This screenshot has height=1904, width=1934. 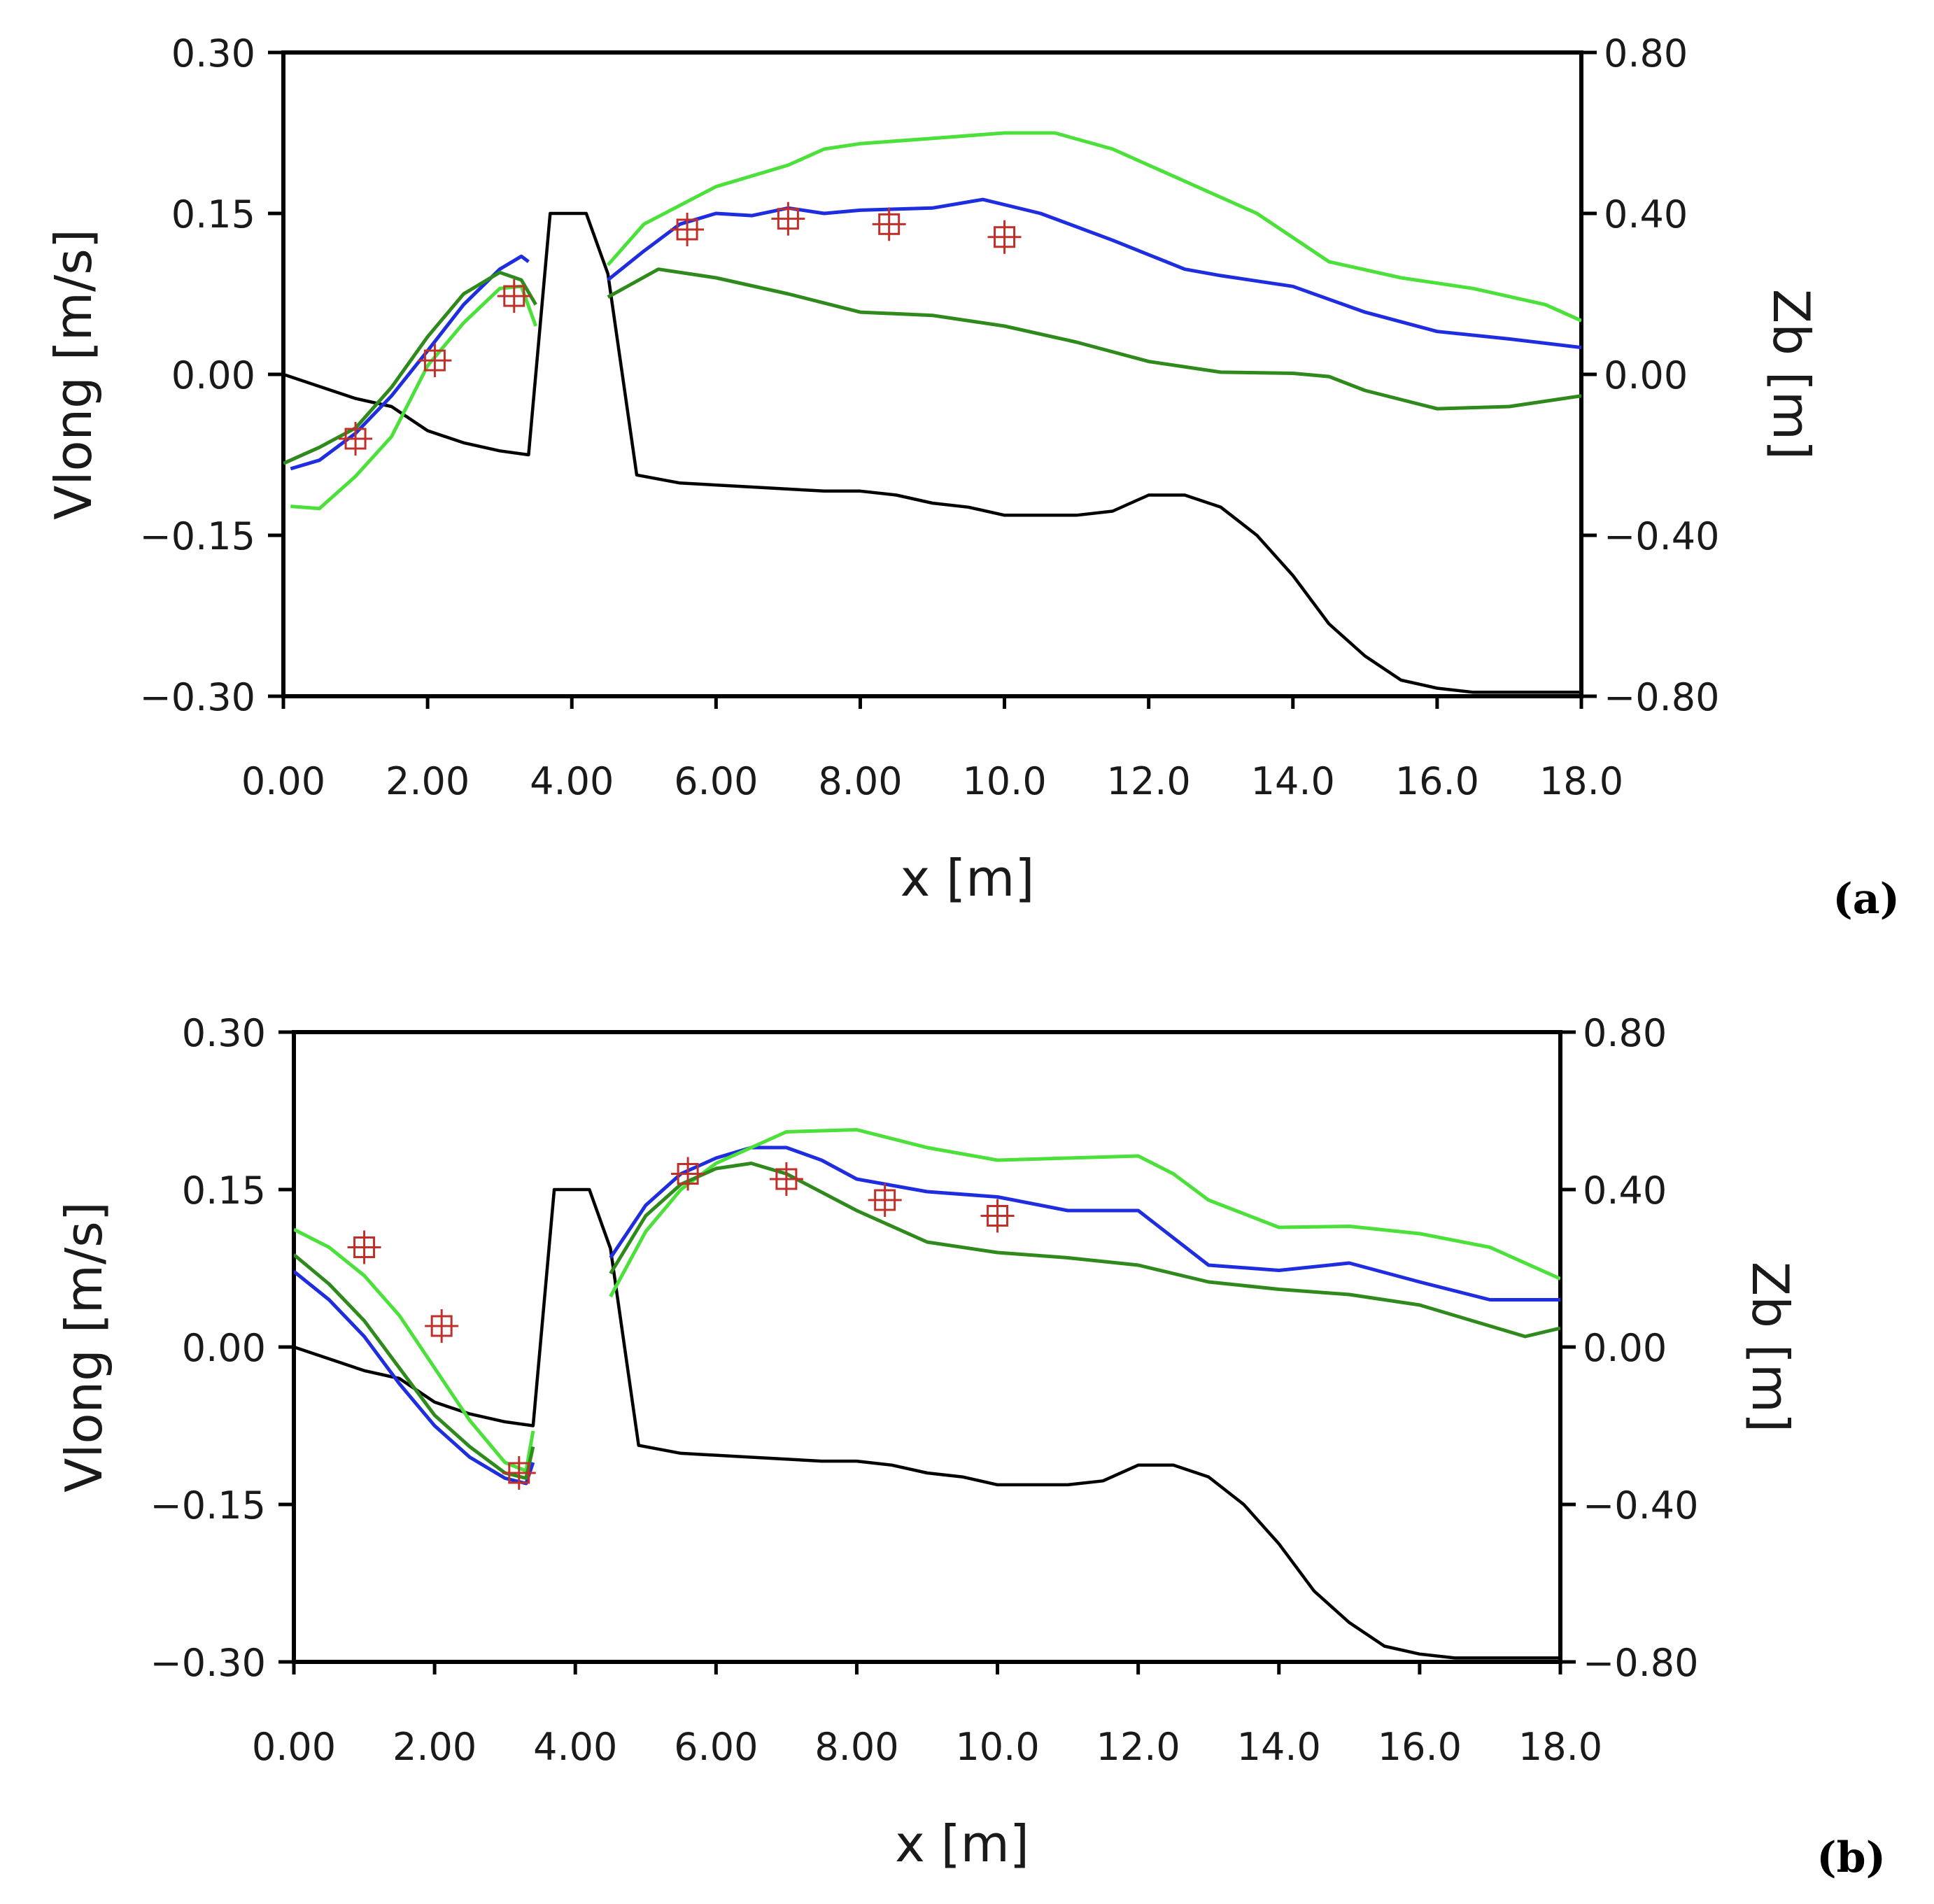 What do you see at coordinates (1866, 899) in the screenshot?
I see `panel-label: (a)` at bounding box center [1866, 899].